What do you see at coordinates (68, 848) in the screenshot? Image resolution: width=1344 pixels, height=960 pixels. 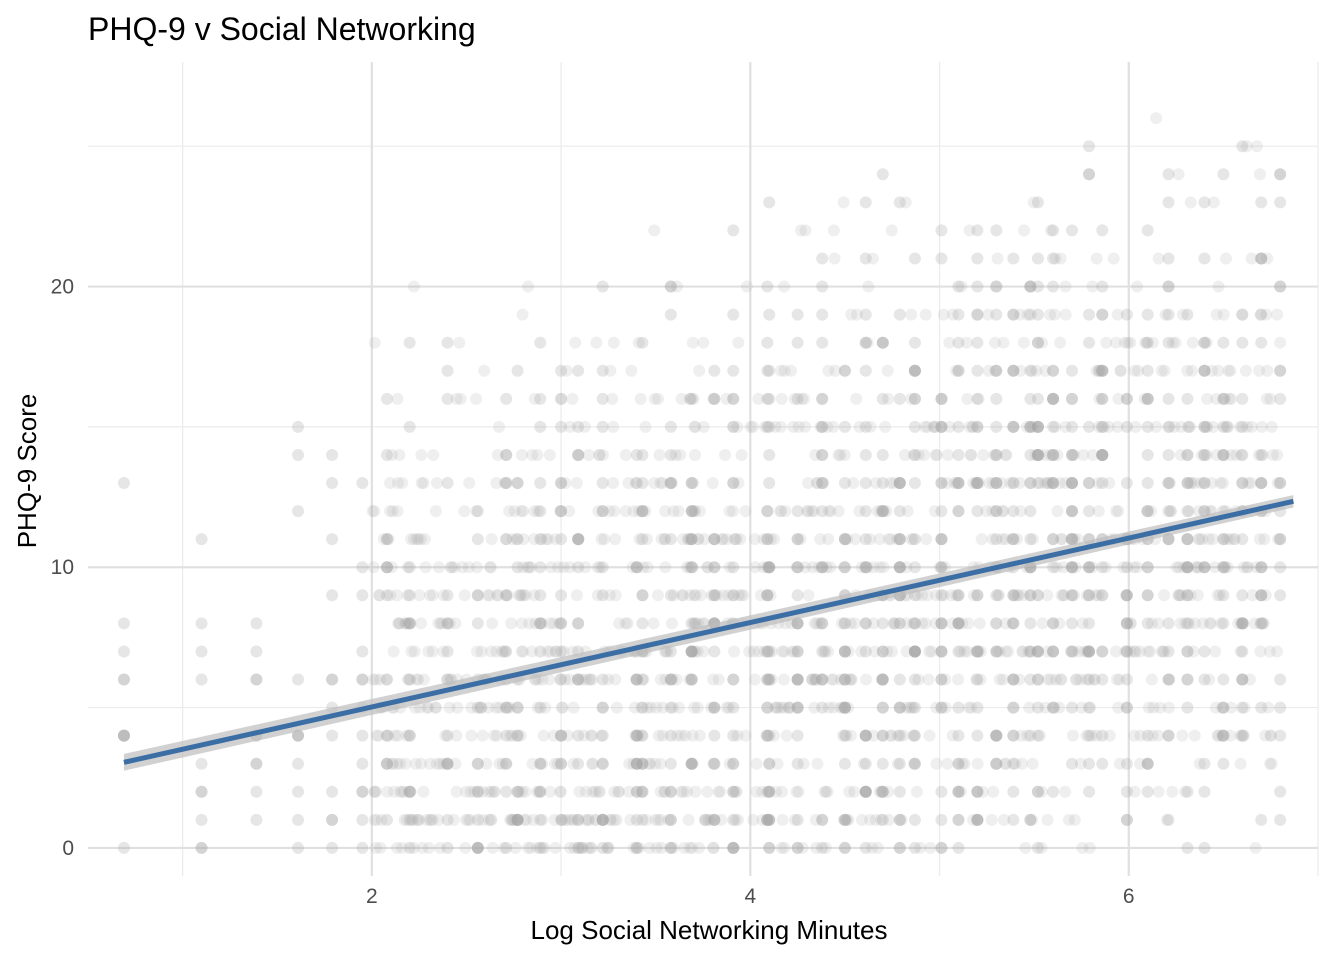 I see `y-tick-label: 0` at bounding box center [68, 848].